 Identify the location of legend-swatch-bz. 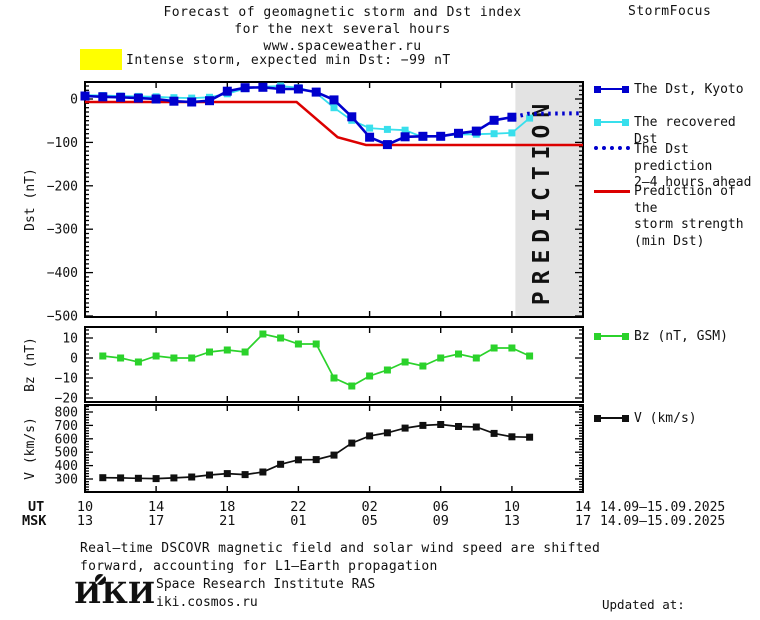
(612, 336).